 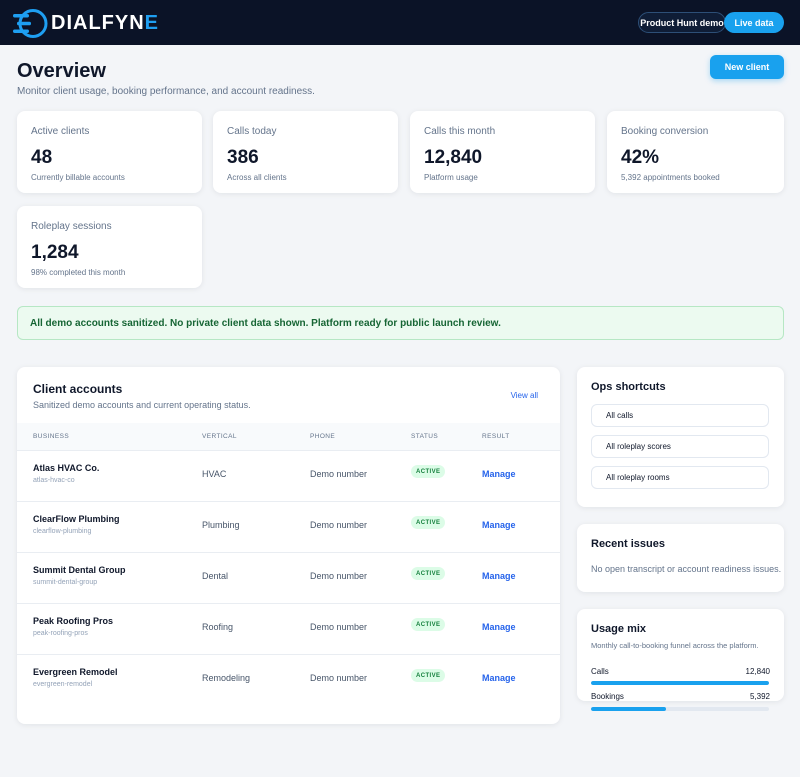 I want to click on column-header-phone: PHONE, so click(x=323, y=436).